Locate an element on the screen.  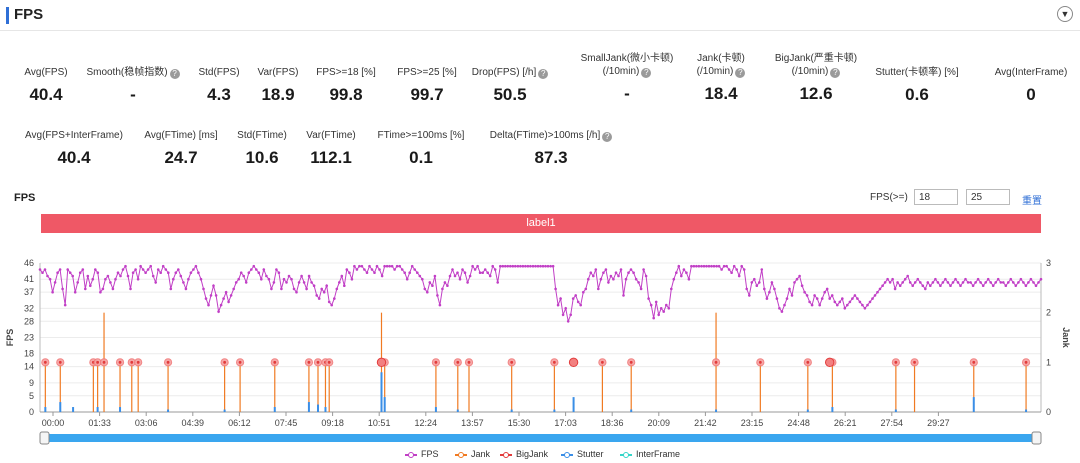
range-slider-left-handle is located at coordinates (44, 438).